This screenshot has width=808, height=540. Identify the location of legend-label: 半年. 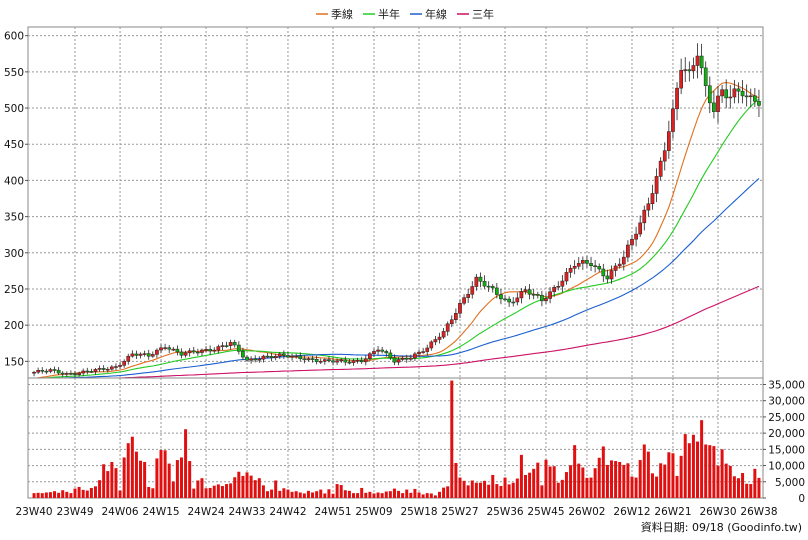
(389, 14).